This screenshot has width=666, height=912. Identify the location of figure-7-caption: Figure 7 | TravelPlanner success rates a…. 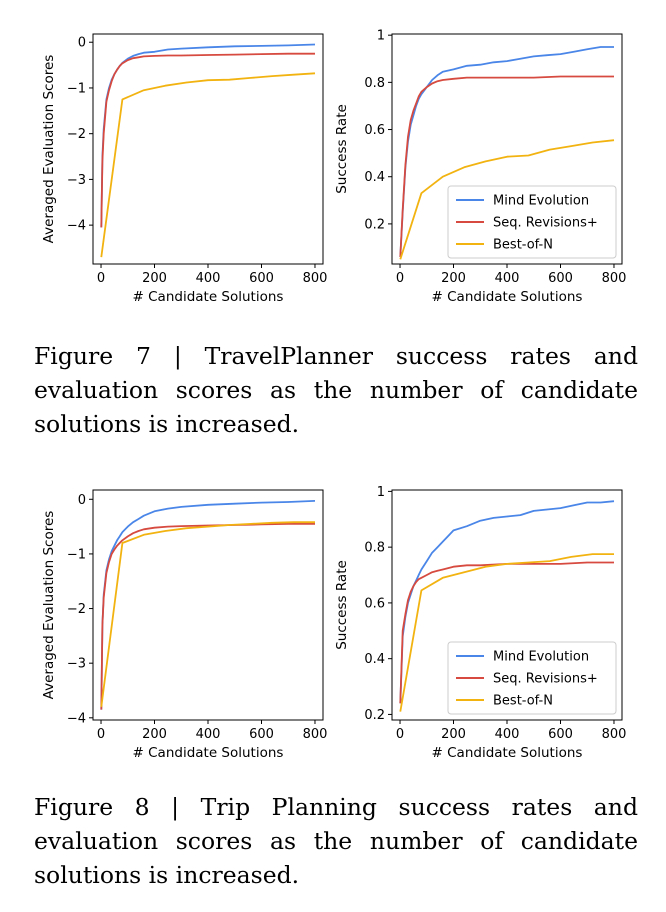
(336, 390).